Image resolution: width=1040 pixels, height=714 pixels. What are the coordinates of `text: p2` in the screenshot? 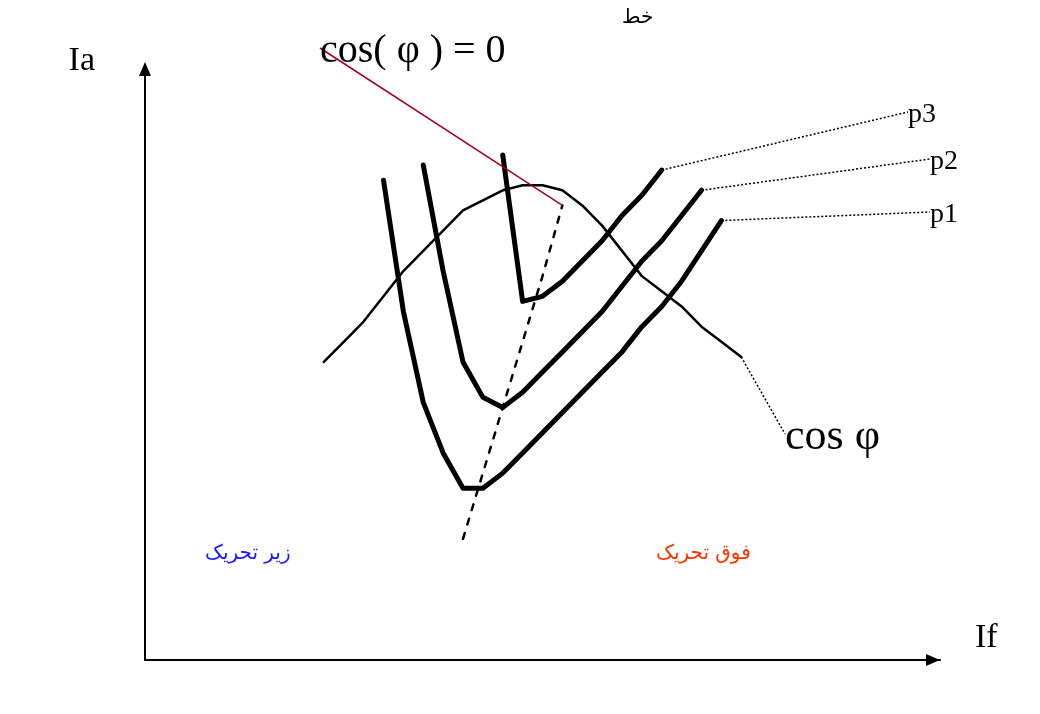 It's located at (944, 159).